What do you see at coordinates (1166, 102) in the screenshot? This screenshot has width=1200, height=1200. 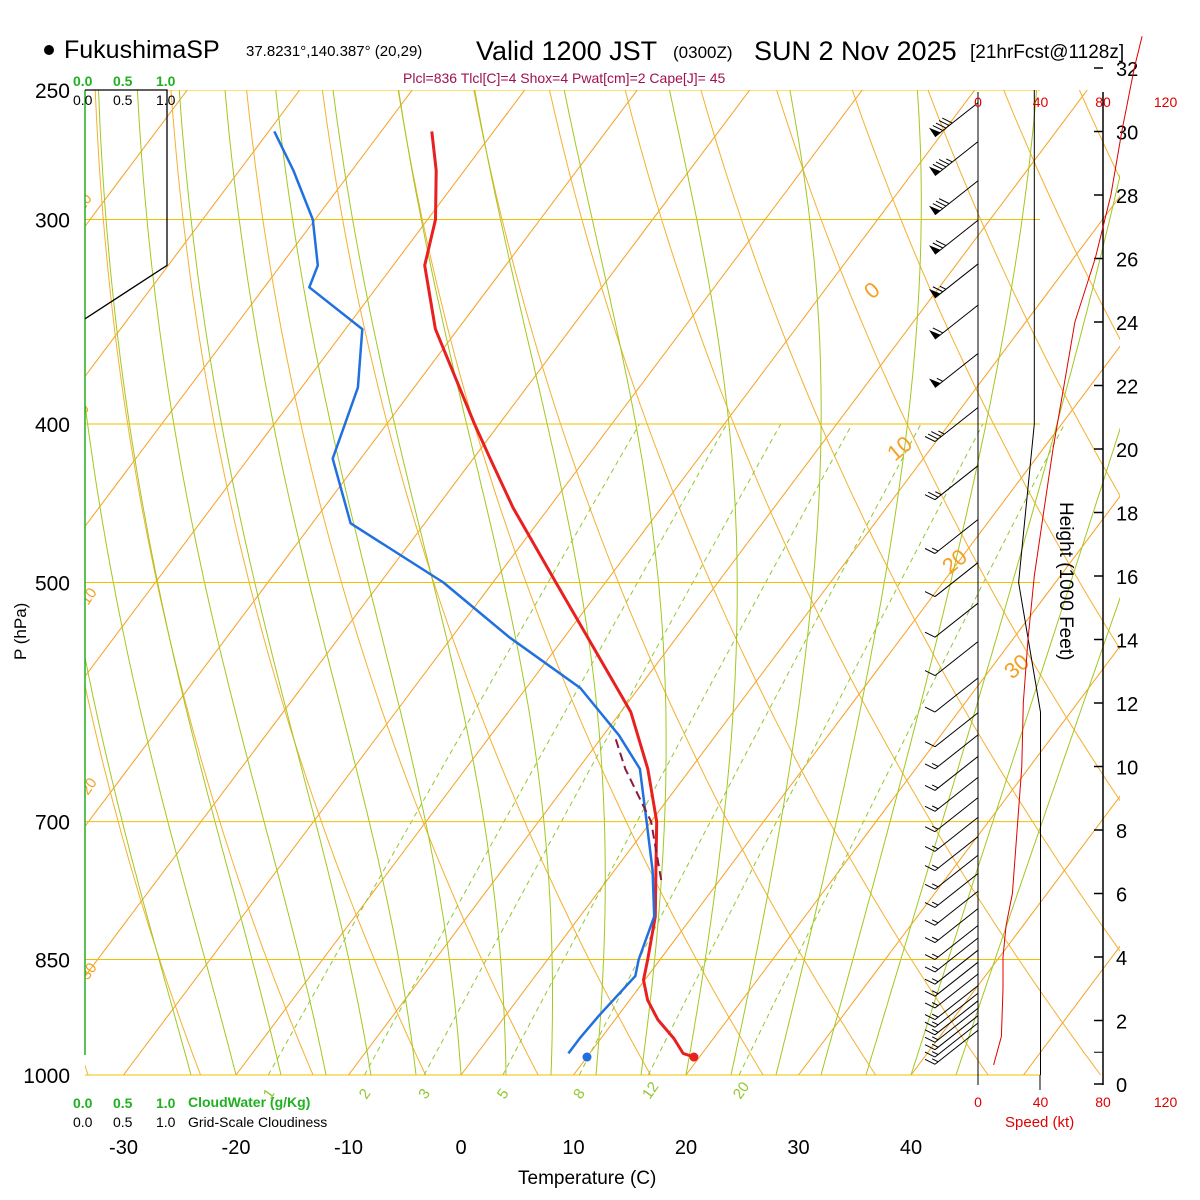 I see `speed-tick-top: 120` at bounding box center [1166, 102].